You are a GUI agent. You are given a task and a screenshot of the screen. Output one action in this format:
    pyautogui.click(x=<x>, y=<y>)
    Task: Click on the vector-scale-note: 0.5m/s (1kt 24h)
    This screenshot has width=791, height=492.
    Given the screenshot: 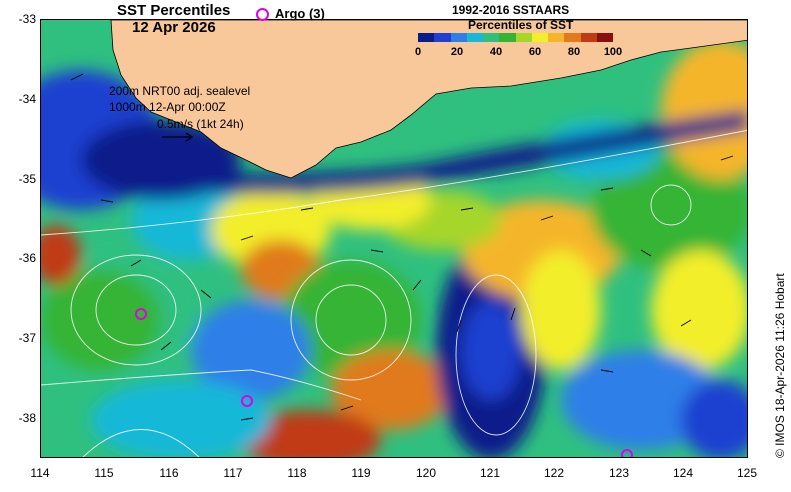 What is the action you would take?
    pyautogui.click(x=200, y=124)
    